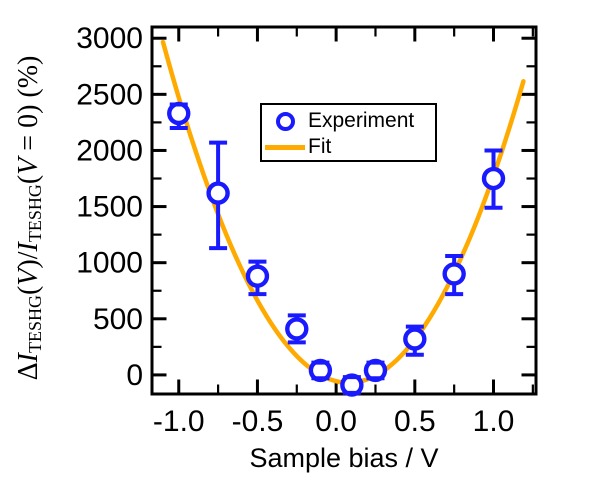  What do you see at coordinates (179, 421) in the screenshot?
I see `x-tick-label: -1.0` at bounding box center [179, 421].